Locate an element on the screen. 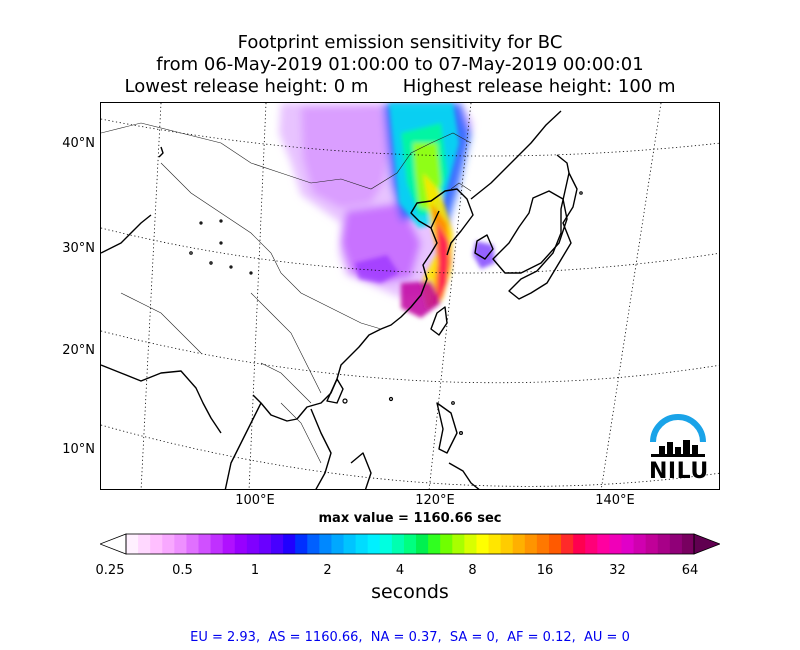 Image resolution: width=800 pixels, height=650 pixels. map-title-line1: Footprint emission sensitivity for BC is located at coordinates (400, 42).